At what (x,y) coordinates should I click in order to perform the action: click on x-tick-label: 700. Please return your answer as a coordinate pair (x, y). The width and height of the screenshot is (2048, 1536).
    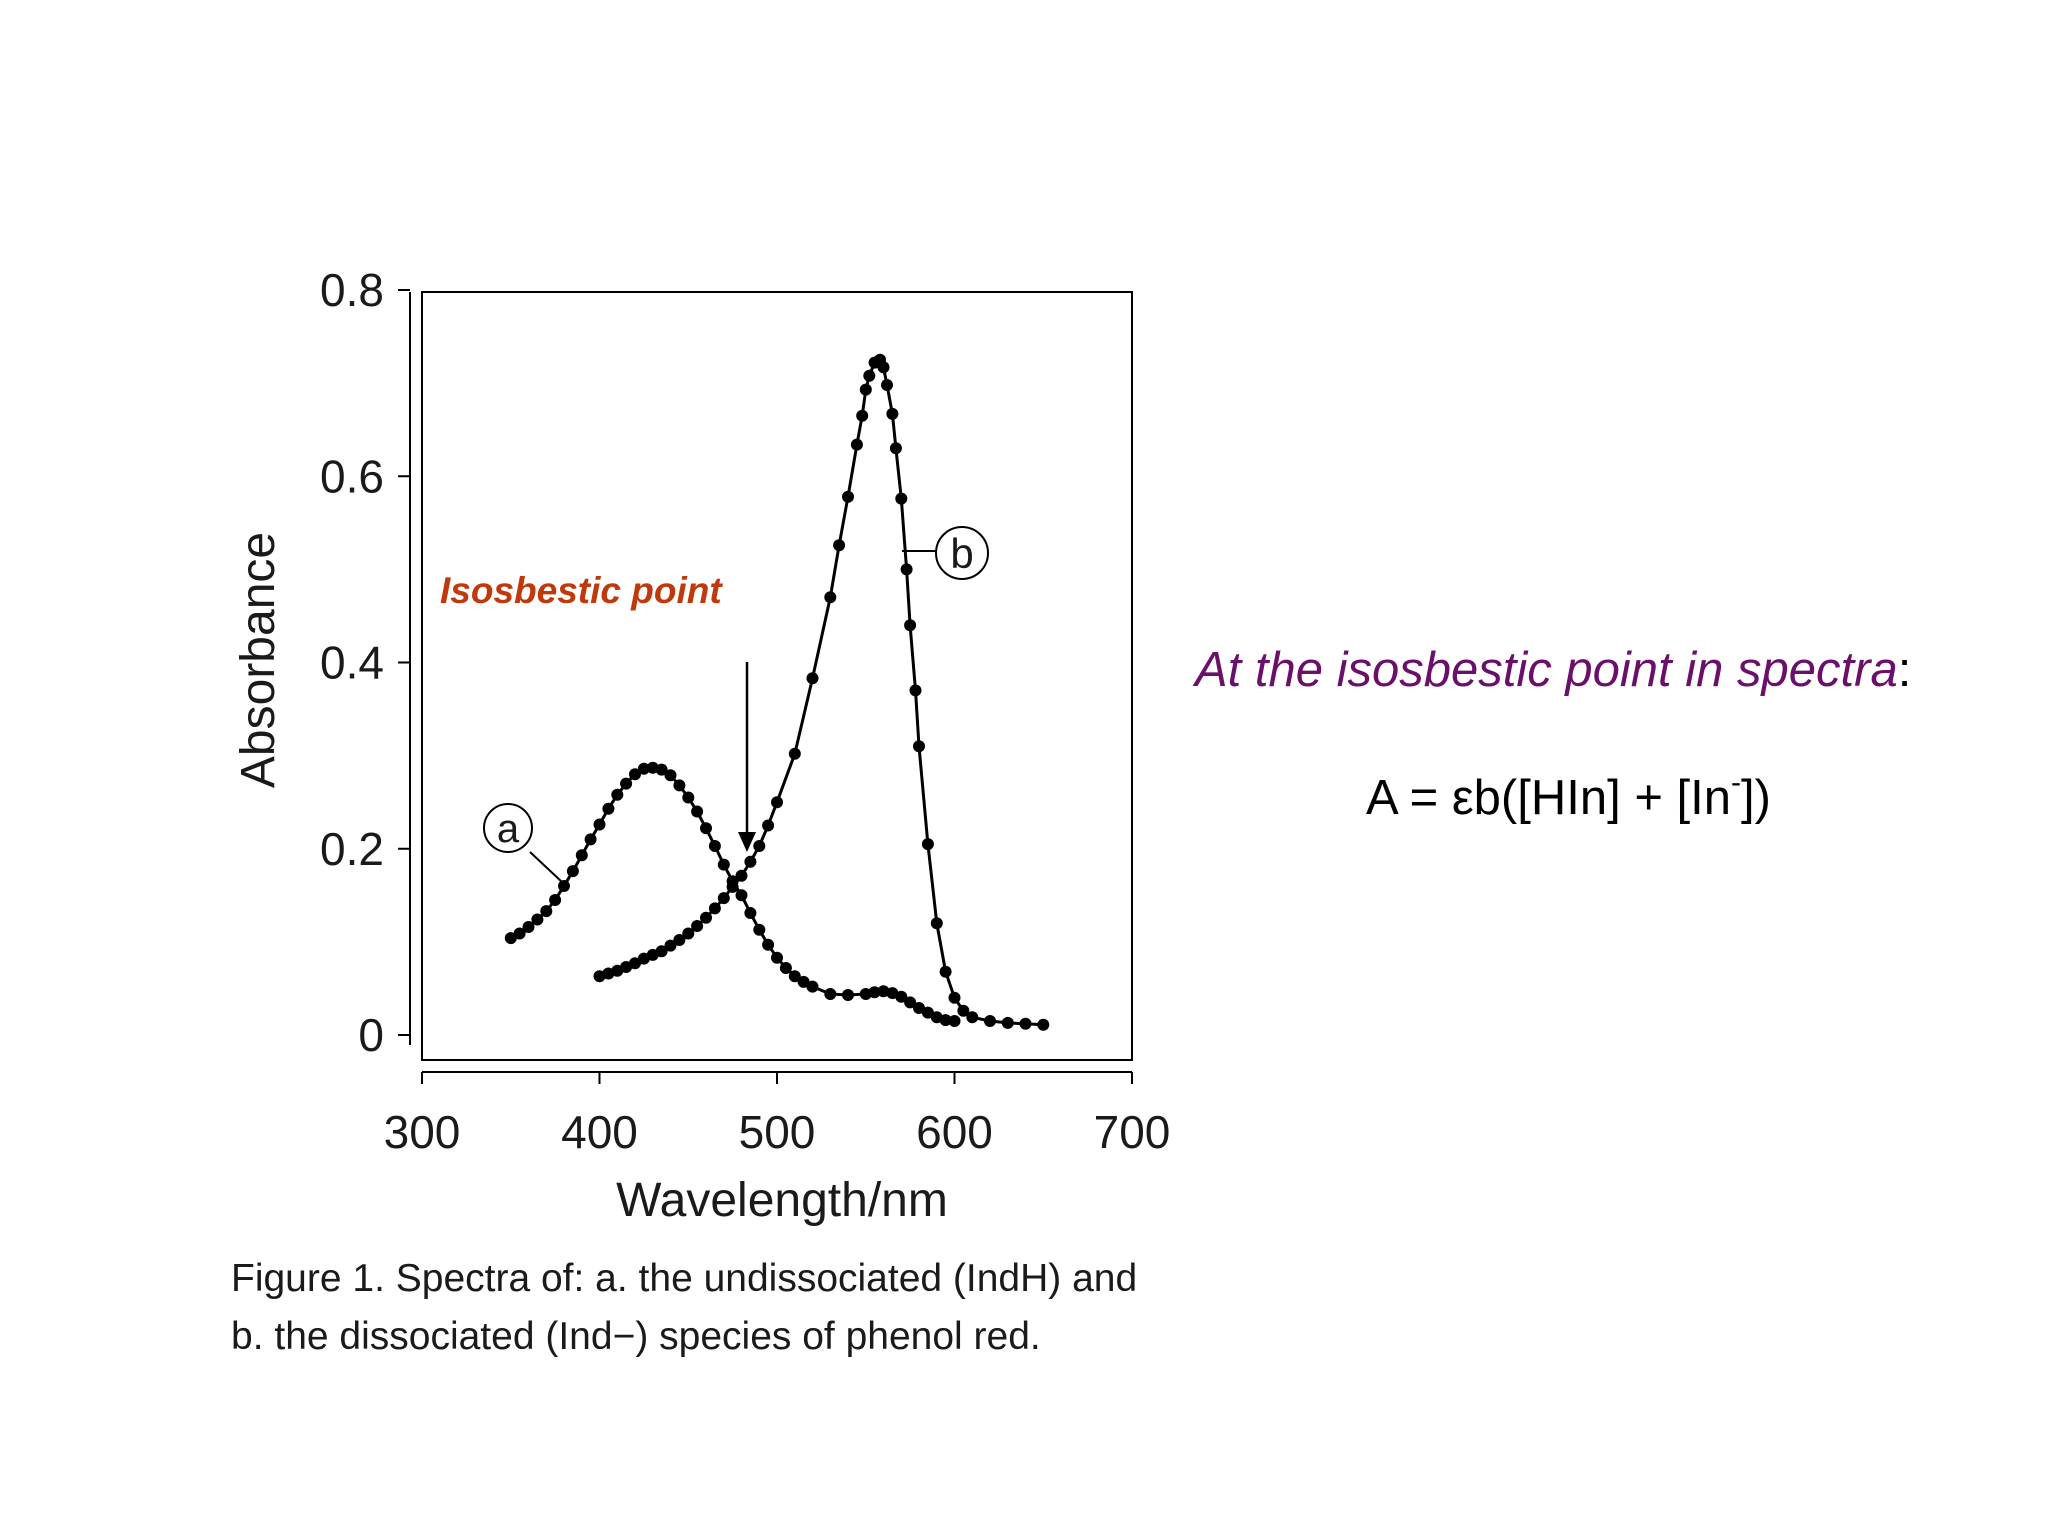
    Looking at the image, I should click on (1132, 1132).